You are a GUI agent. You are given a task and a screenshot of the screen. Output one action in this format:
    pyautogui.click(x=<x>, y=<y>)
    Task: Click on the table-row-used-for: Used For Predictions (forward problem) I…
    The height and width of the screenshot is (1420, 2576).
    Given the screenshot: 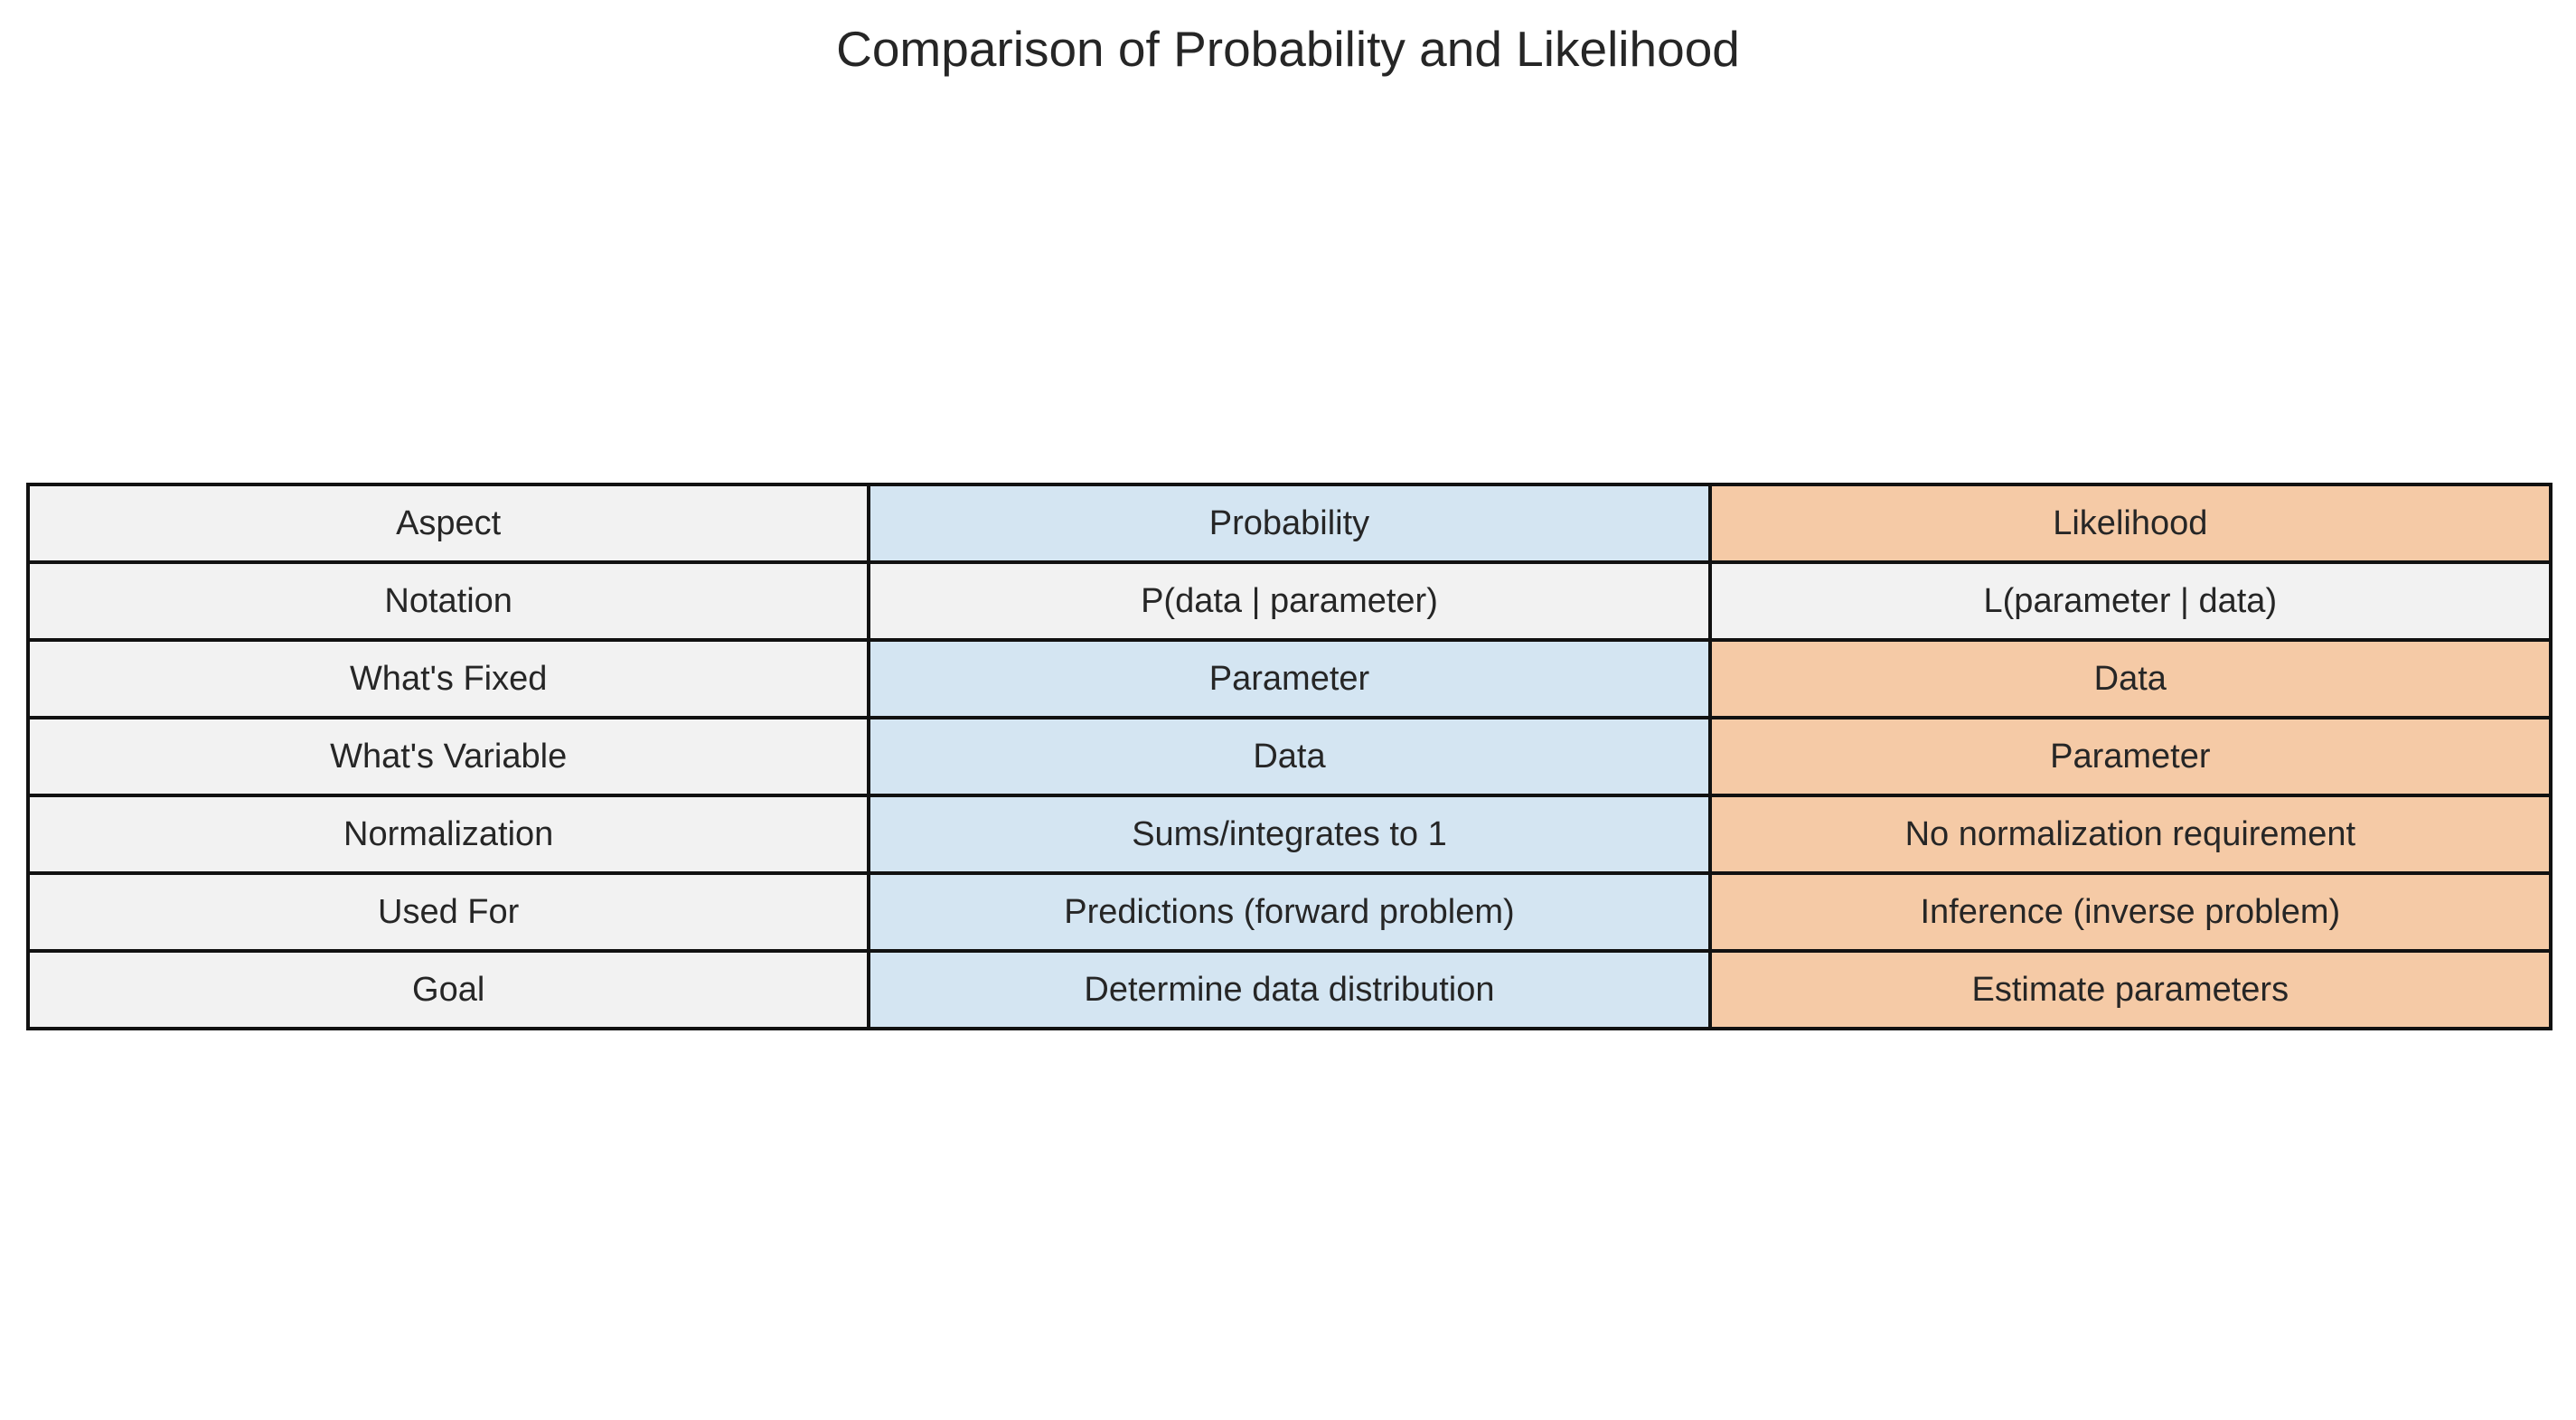 What is the action you would take?
    pyautogui.click(x=1289, y=912)
    